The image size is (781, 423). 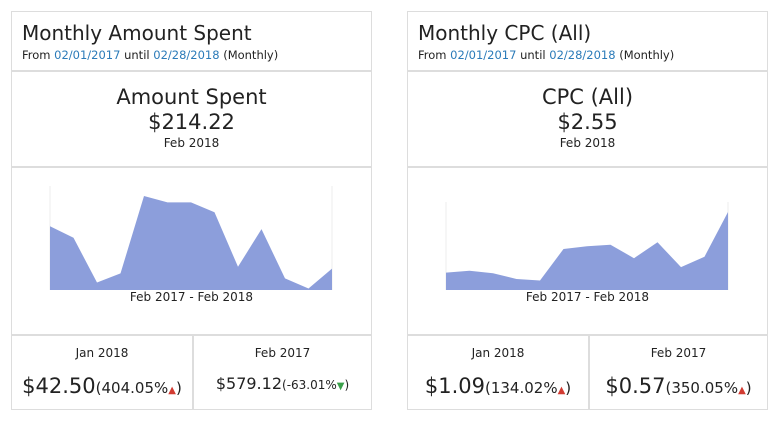 What do you see at coordinates (524, 388) in the screenshot?
I see `comparison-change: 134.02%` at bounding box center [524, 388].